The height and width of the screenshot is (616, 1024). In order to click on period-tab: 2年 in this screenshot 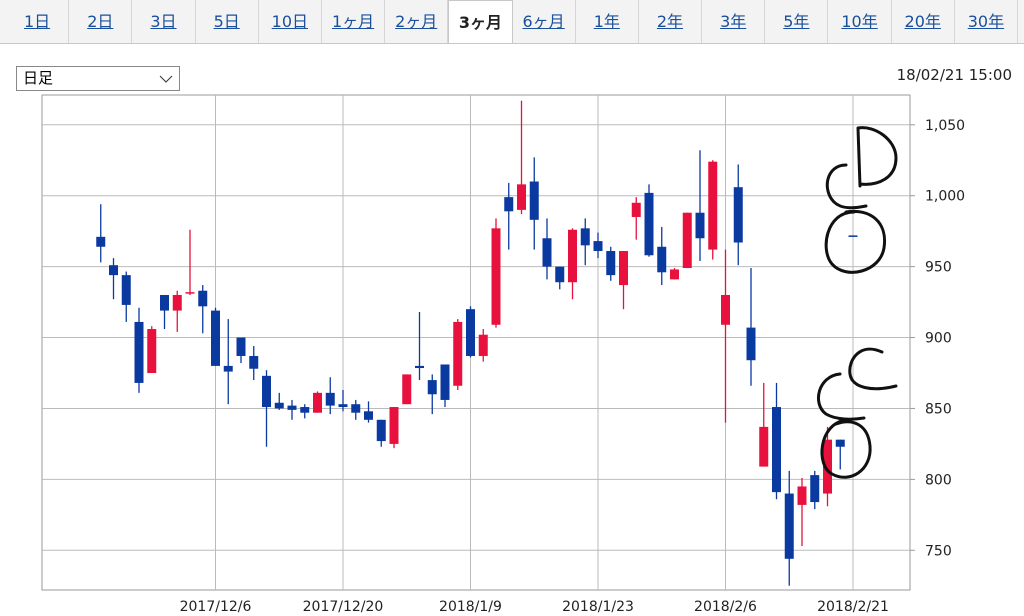, I will do `click(671, 21)`.